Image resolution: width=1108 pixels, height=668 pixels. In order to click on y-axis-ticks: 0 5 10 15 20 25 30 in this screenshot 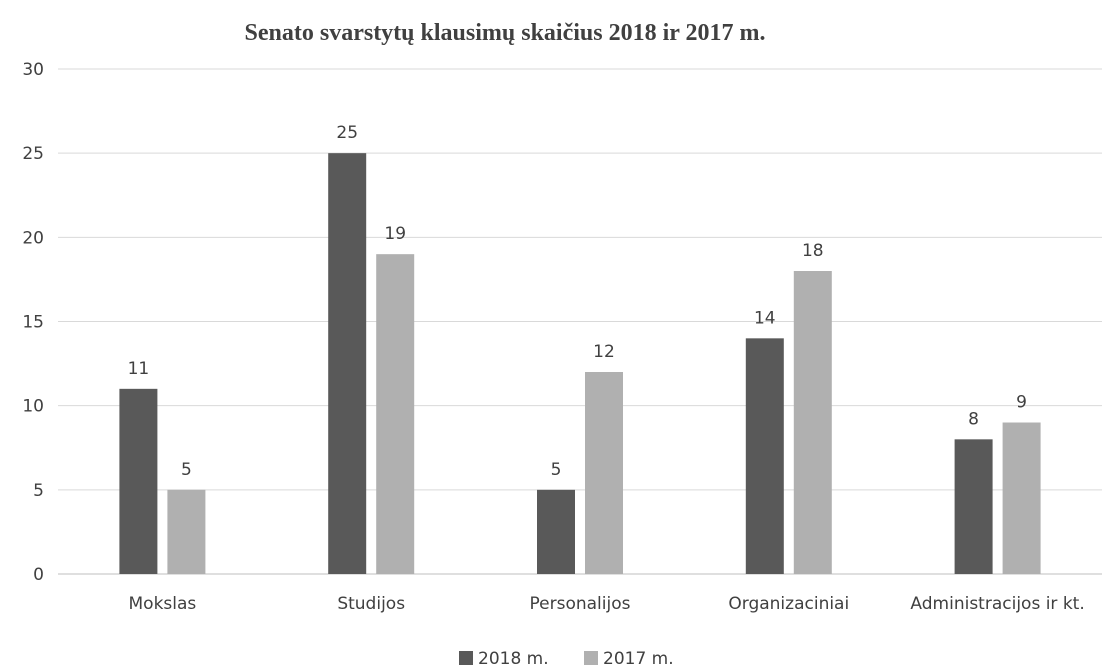, I will do `click(33, 322)`.